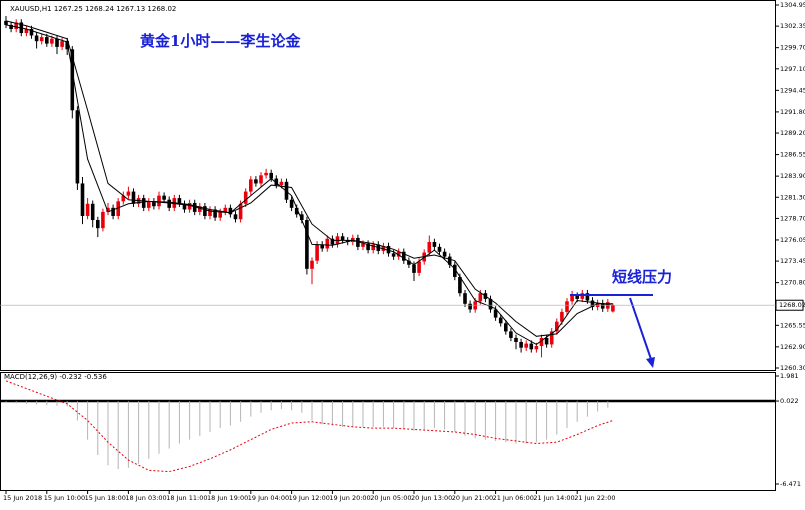 The image size is (805, 510). What do you see at coordinates (161, 9) in the screenshot?
I see `close: 1268.02` at bounding box center [161, 9].